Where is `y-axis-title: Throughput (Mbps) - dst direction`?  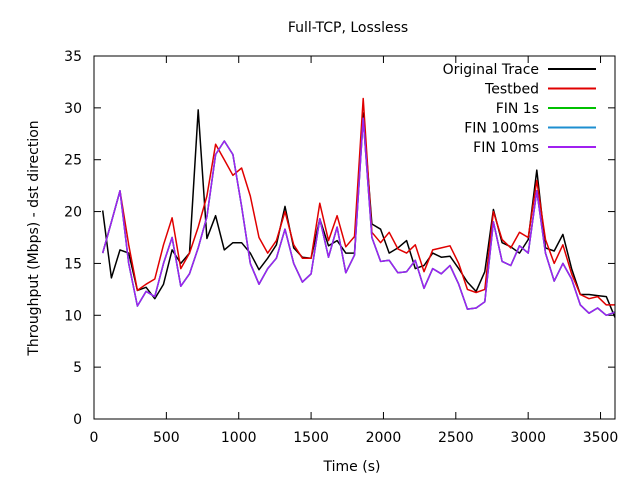 y-axis-title: Throughput (Mbps) - dst direction is located at coordinates (34, 238).